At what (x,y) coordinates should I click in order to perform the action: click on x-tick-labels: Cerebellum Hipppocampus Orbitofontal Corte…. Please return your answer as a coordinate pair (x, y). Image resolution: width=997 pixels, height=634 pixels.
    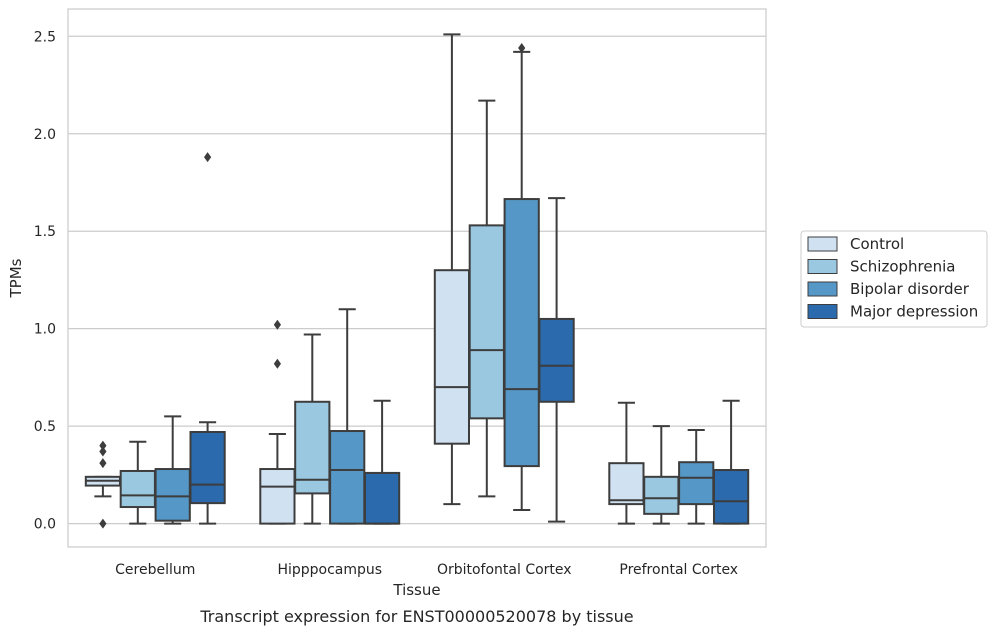
    Looking at the image, I should click on (426, 570).